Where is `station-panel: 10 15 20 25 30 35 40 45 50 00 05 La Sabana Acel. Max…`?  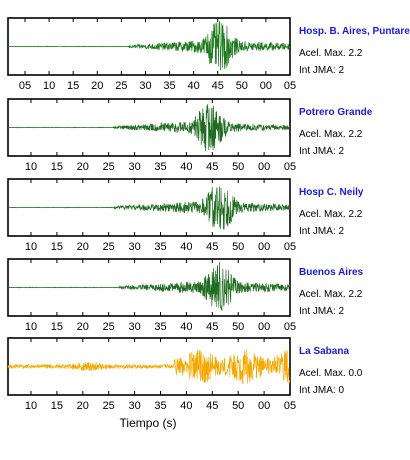 station-panel: 10 15 20 25 30 35 40 45 50 00 05 La Sabana Acel. Max… is located at coordinates (185, 374).